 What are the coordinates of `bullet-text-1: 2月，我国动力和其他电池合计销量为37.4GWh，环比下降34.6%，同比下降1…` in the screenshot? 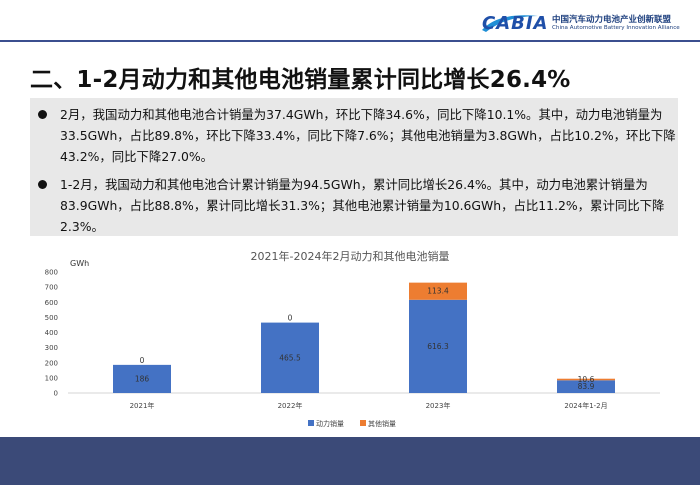 It's located at (368, 135).